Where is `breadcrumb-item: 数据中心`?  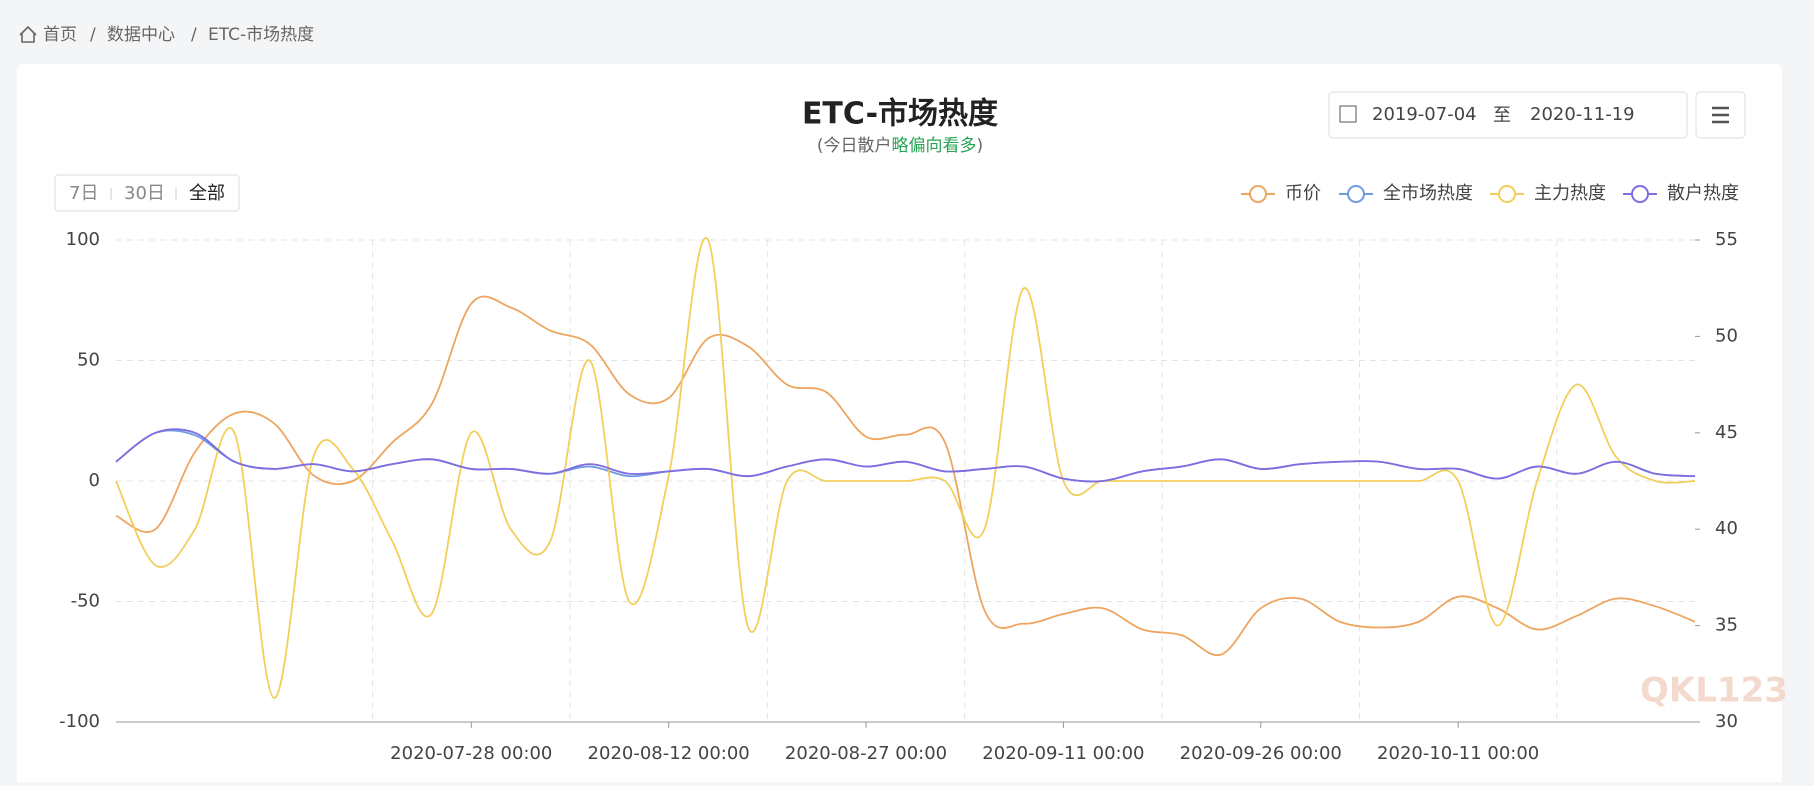
breadcrumb-item: 数据中心 is located at coordinates (141, 35).